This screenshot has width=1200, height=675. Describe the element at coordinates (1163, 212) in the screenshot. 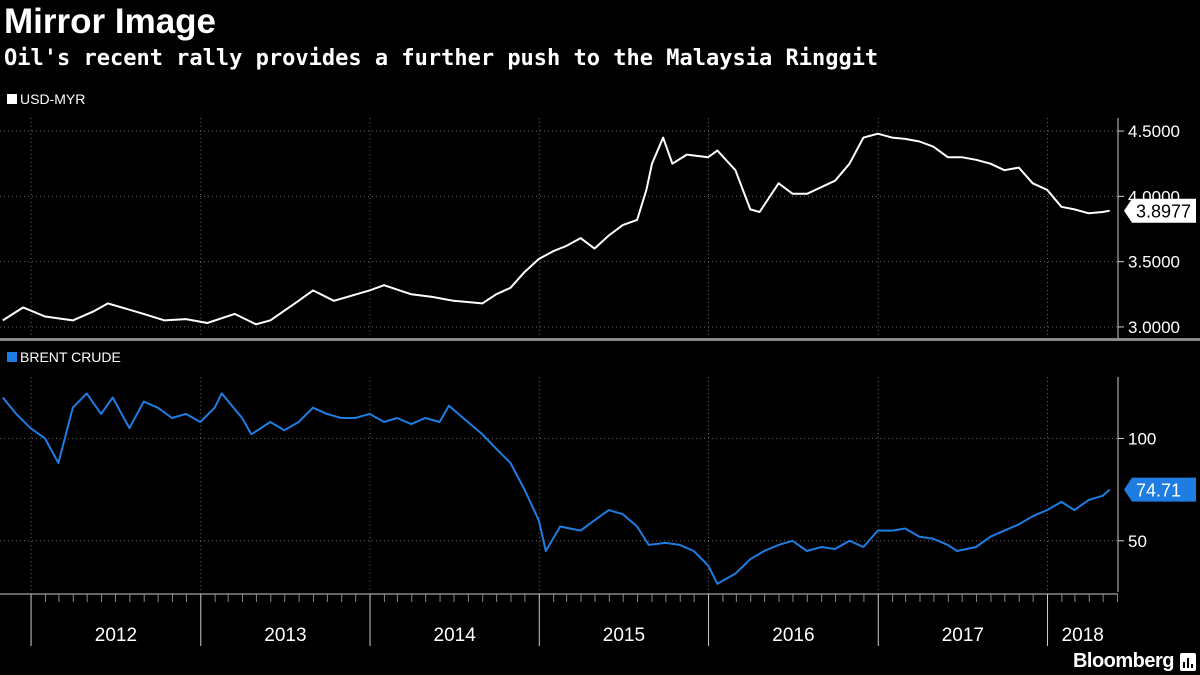

I see `last-value-label: 3.8977` at that location.